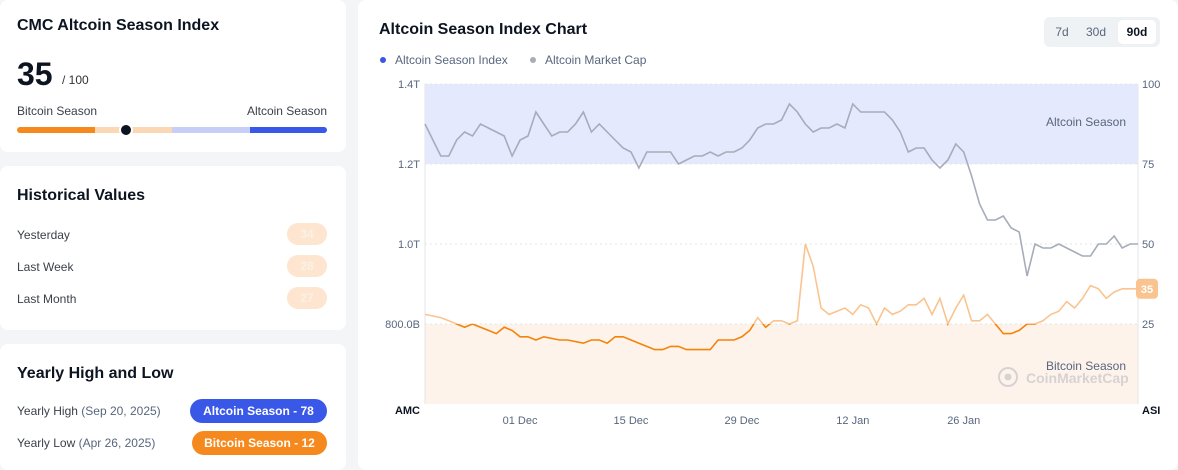  I want to click on legend-dot-index, so click(383, 60).